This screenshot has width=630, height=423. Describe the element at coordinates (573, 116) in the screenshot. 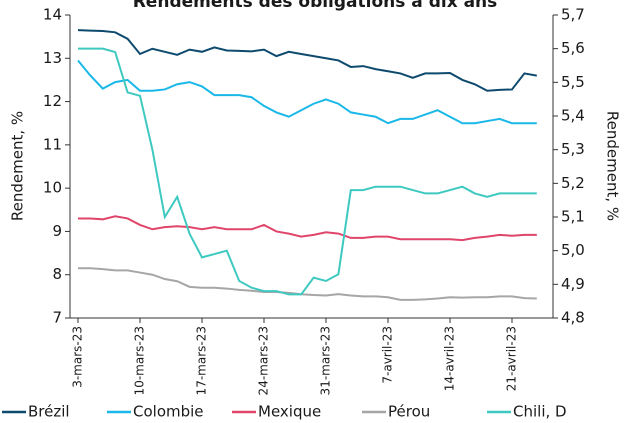

I see `y2-tick-label: 5,4` at that location.